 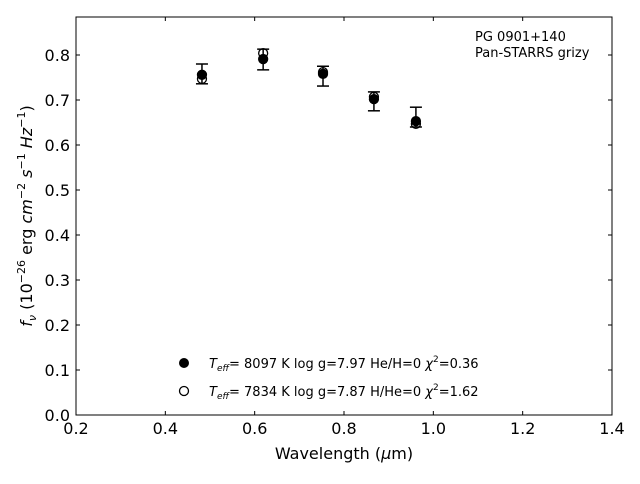 I want to click on x-tick-label: 1.2, so click(x=522, y=428).